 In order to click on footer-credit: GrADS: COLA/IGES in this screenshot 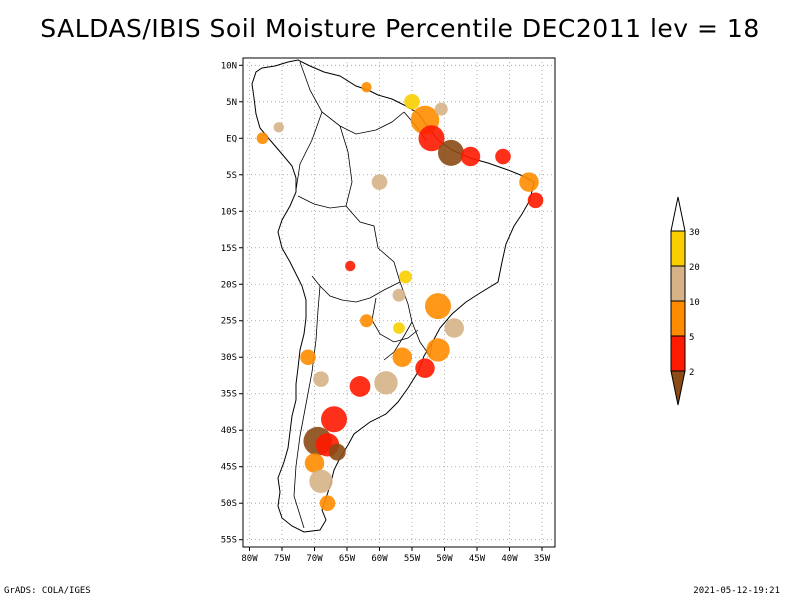, I will do `click(47, 591)`.